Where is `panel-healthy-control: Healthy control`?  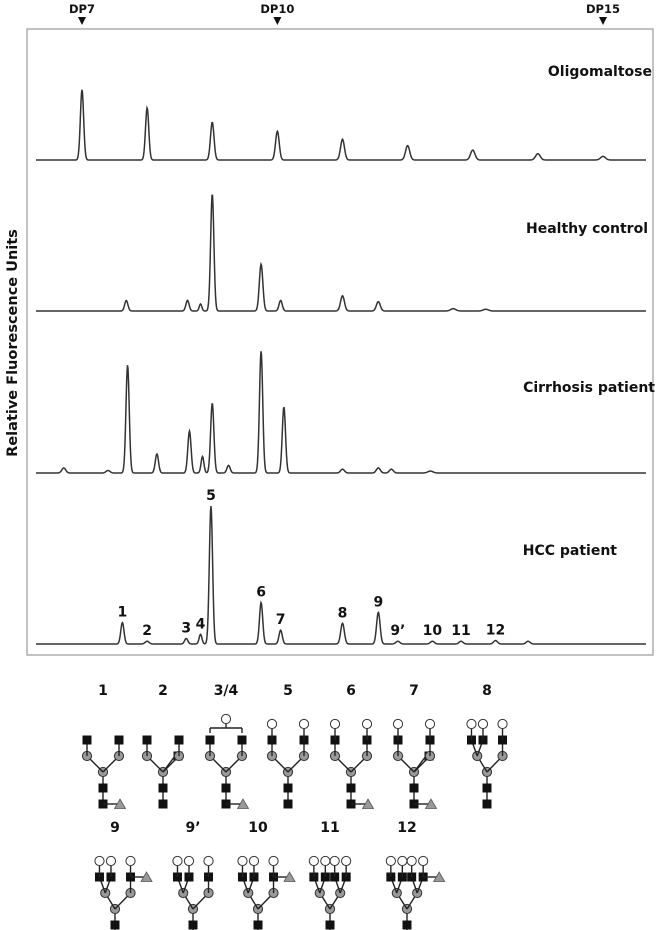
panel-healthy-control: Healthy control is located at coordinates (342, 253).